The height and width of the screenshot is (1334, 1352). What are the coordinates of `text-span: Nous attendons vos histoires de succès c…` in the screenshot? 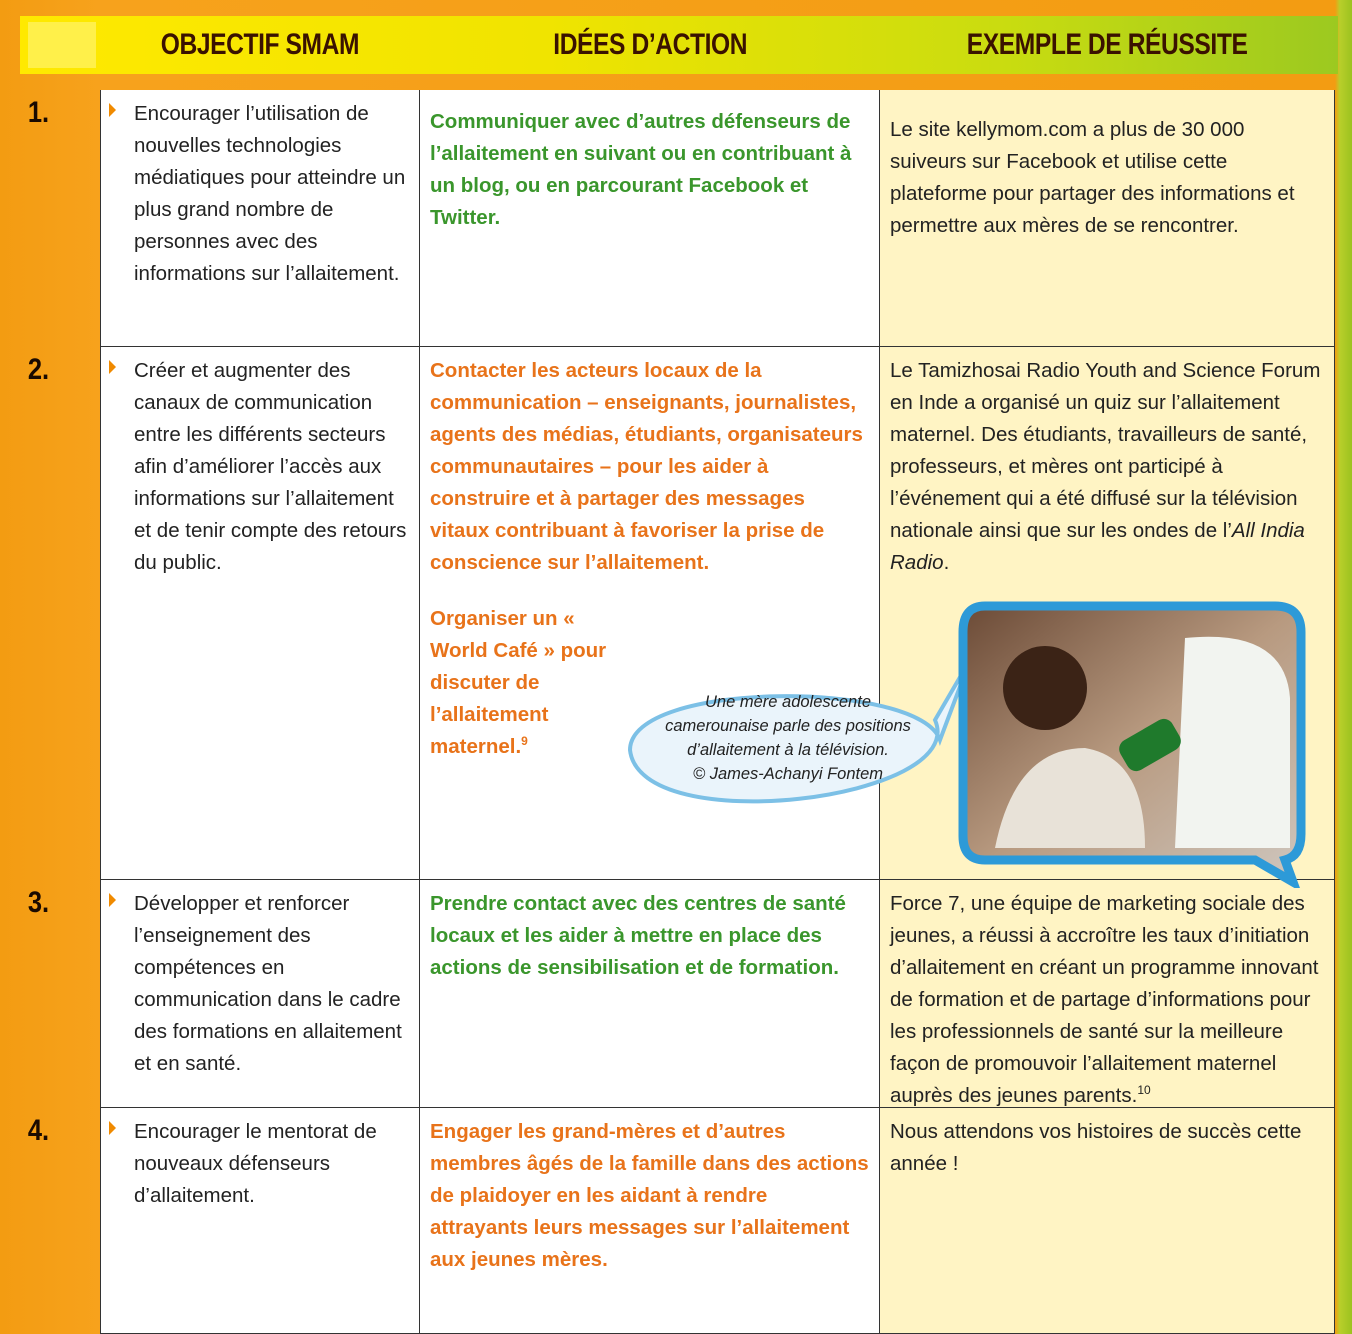 It's located at (1096, 1147).